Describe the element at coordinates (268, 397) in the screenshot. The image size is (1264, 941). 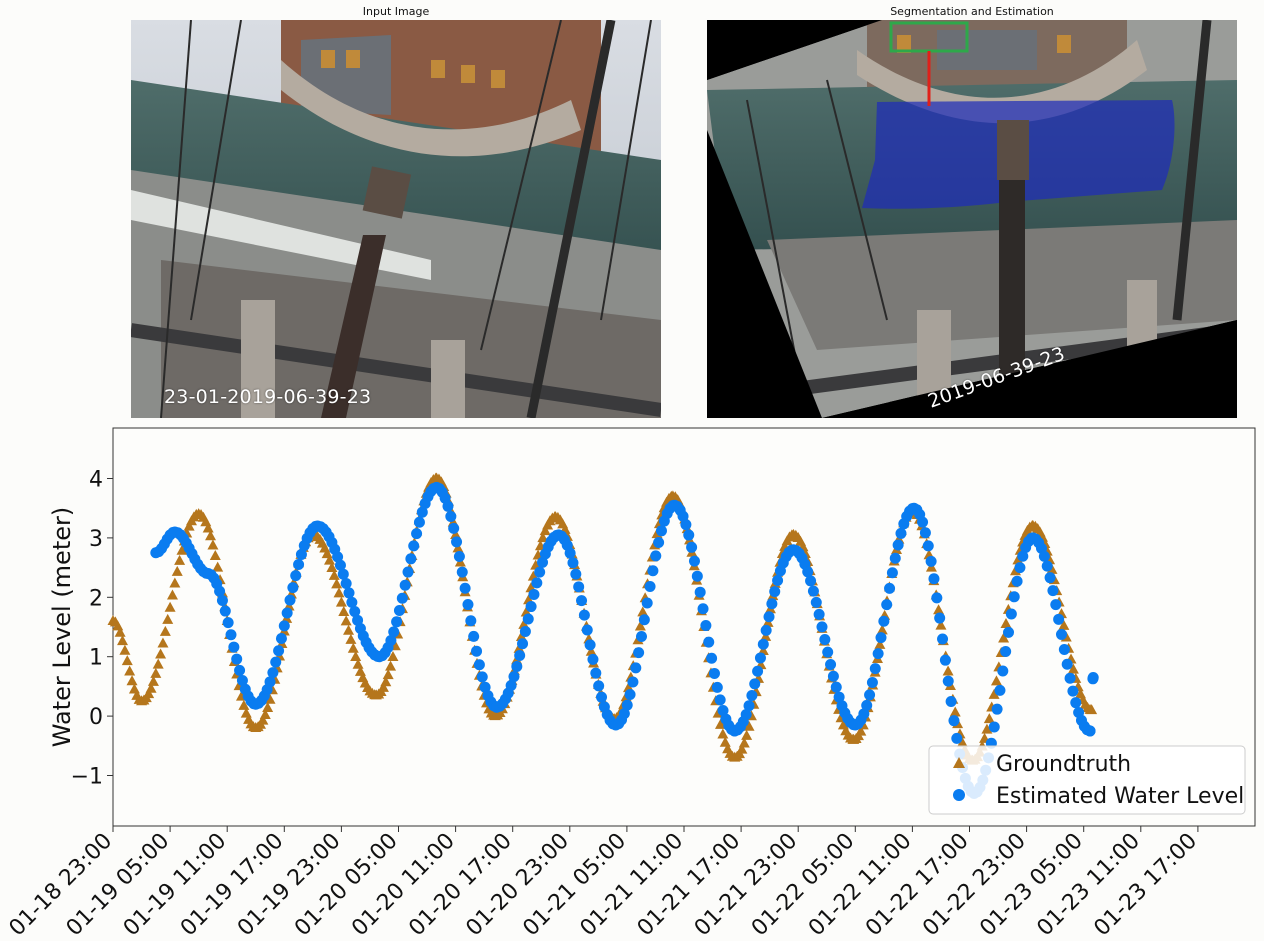
I see `input-image-timestamp: 23-01-2019-06-39-23` at that location.